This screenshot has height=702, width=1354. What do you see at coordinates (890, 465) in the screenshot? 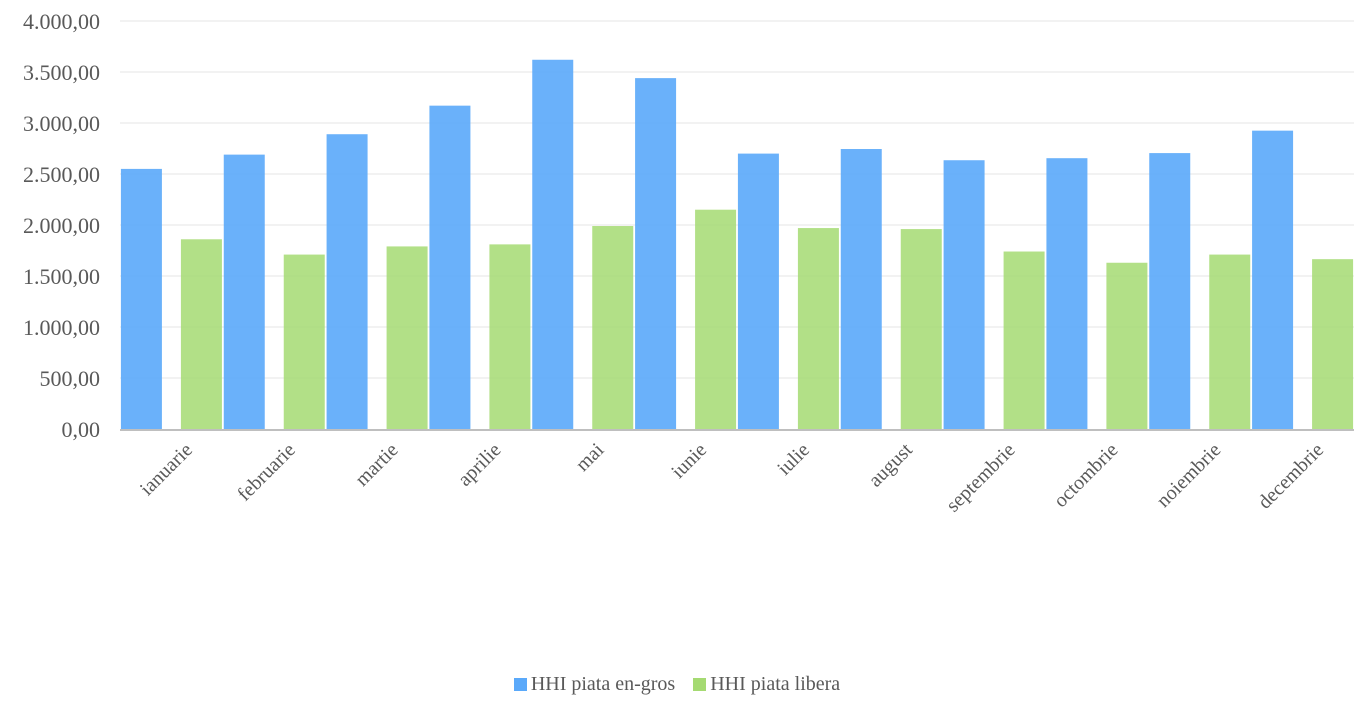
I see `x-tick-label: august` at bounding box center [890, 465].